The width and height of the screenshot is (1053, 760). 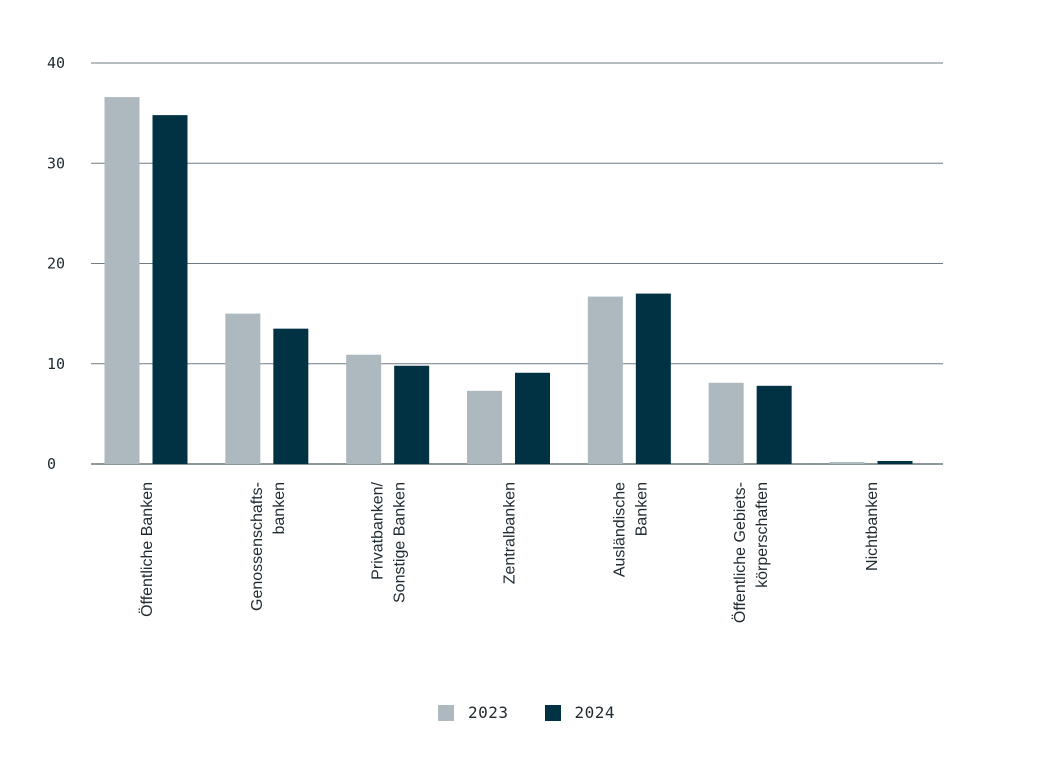 What do you see at coordinates (56, 163) in the screenshot?
I see `y-tick-label: 30` at bounding box center [56, 163].